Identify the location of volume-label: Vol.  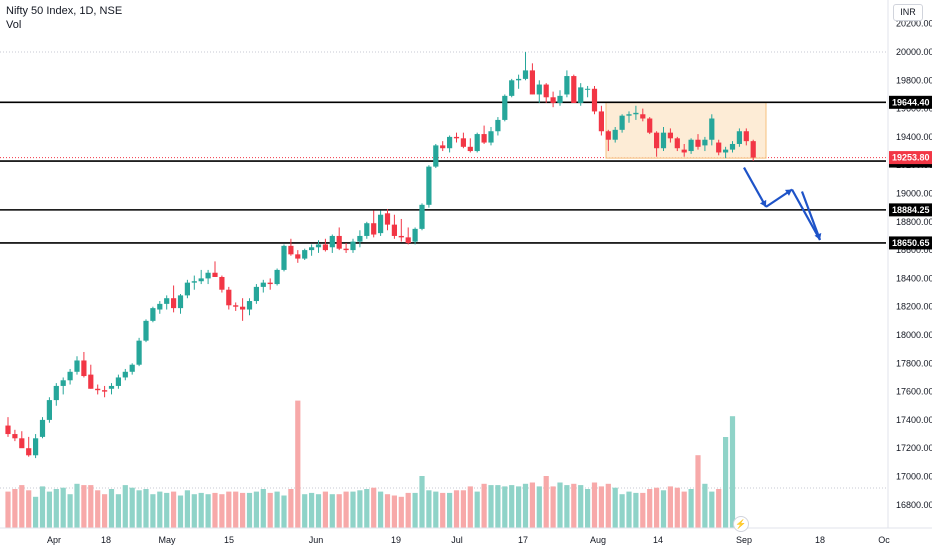
(14, 25).